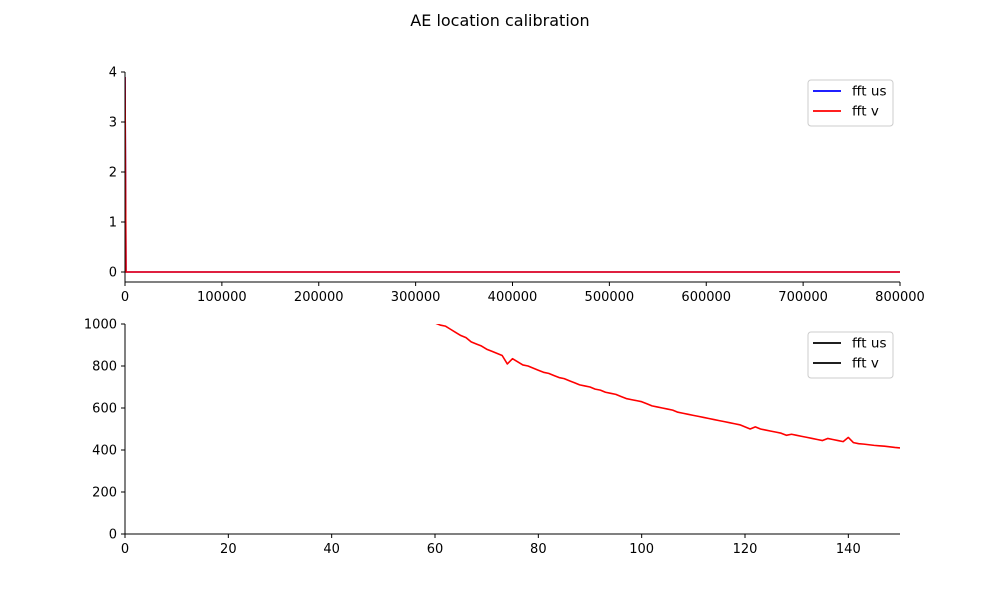 This screenshot has width=1000, height=600. I want to click on y-tick-label: 200, so click(104, 493).